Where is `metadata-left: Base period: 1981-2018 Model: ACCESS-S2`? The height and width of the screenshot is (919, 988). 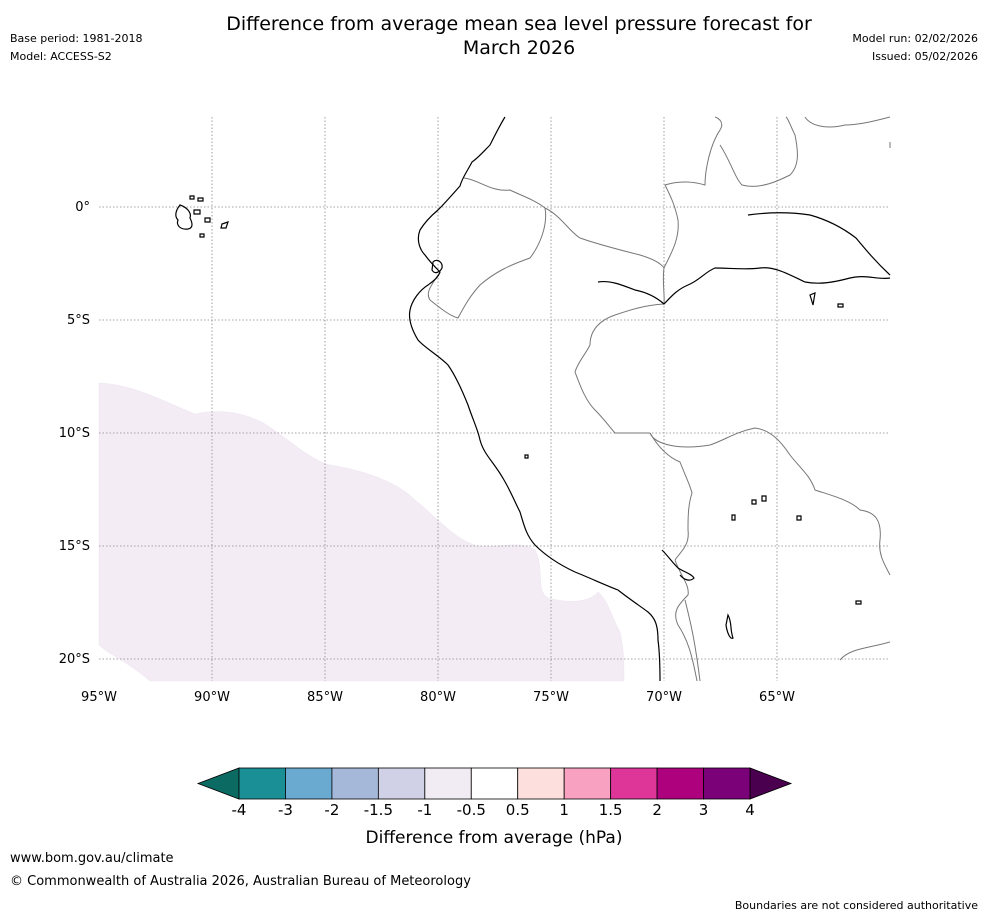 metadata-left: Base period: 1981-2018 Model: ACCESS-S2 is located at coordinates (76, 48).